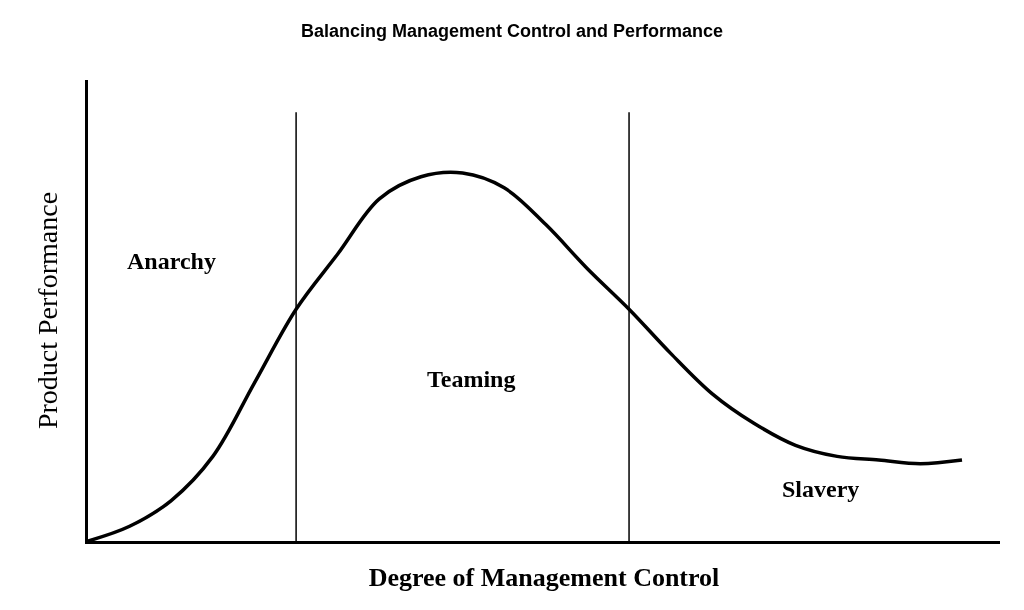 This screenshot has height=610, width=1024. What do you see at coordinates (171, 261) in the screenshot?
I see `annotation: Anarchy` at bounding box center [171, 261].